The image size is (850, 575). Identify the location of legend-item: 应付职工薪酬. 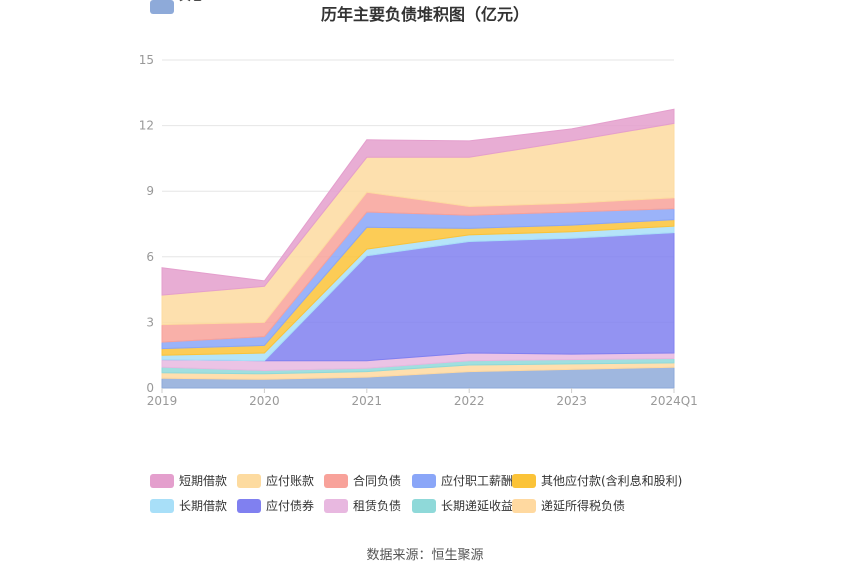
(462, 480).